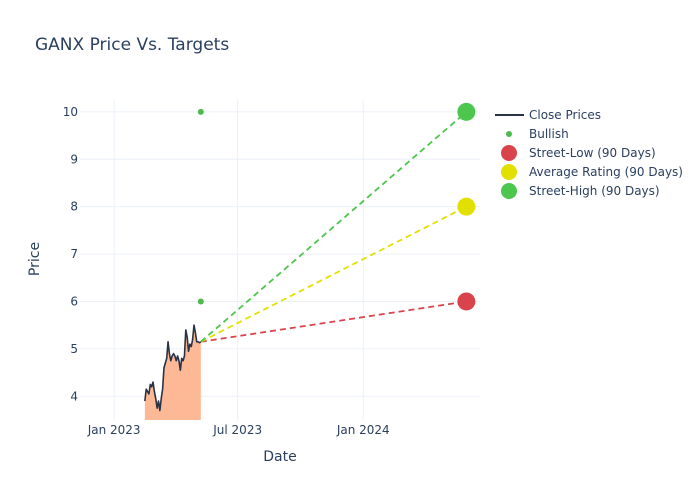  What do you see at coordinates (35, 259) in the screenshot?
I see `y-axis-title: Price` at bounding box center [35, 259].